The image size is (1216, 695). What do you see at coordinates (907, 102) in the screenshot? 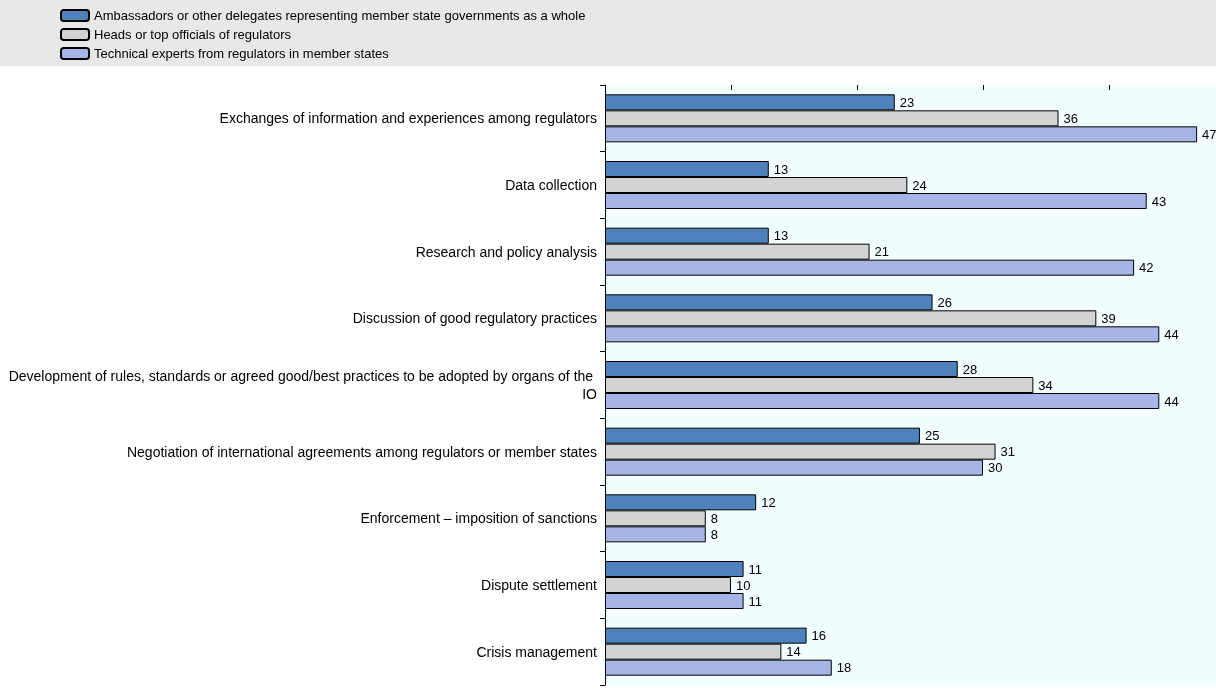
I see `data-label: 23` at bounding box center [907, 102].